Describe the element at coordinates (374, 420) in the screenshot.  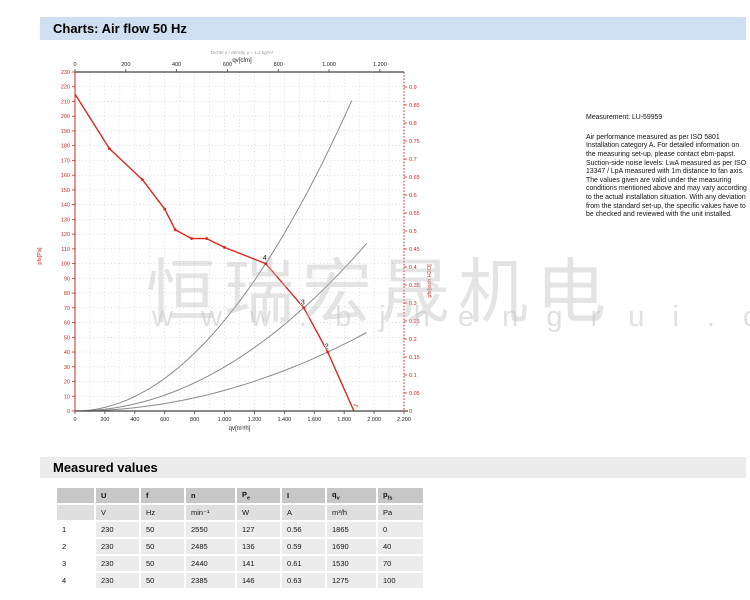
I see `svg-text: 2.000` at that location.